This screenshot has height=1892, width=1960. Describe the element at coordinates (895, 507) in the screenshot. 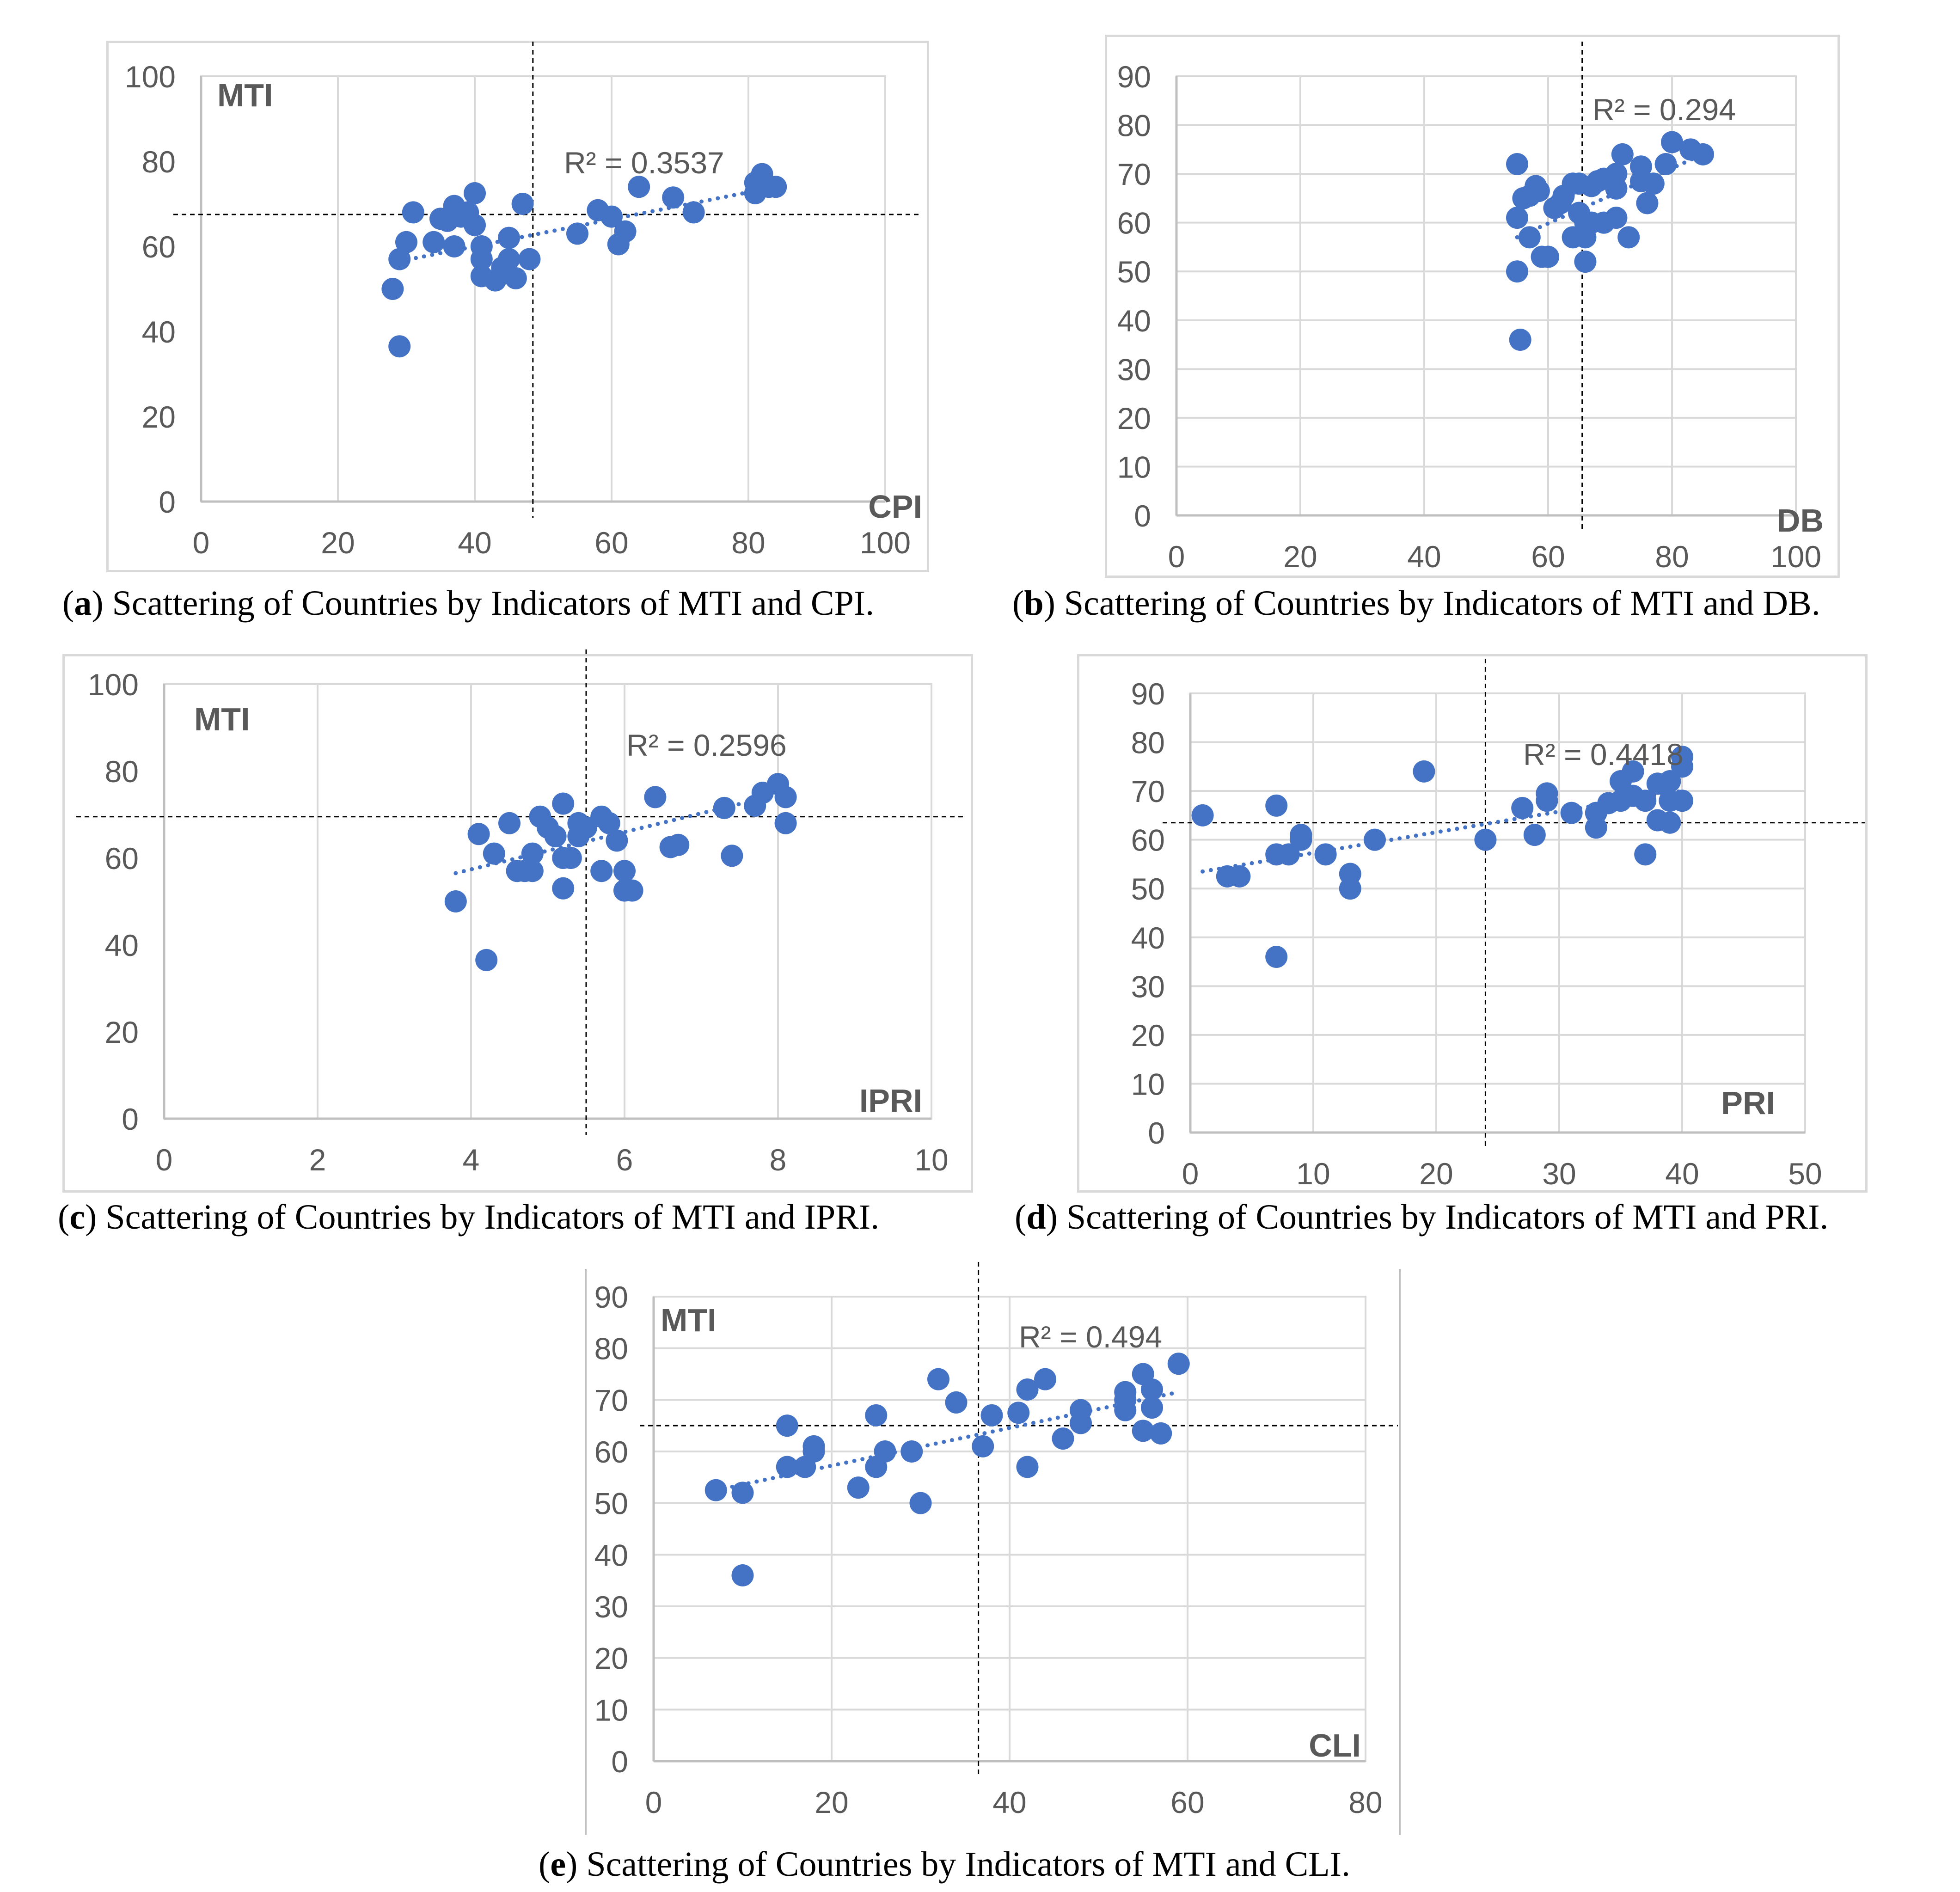

I see `x-axis-title: CPI` at that location.